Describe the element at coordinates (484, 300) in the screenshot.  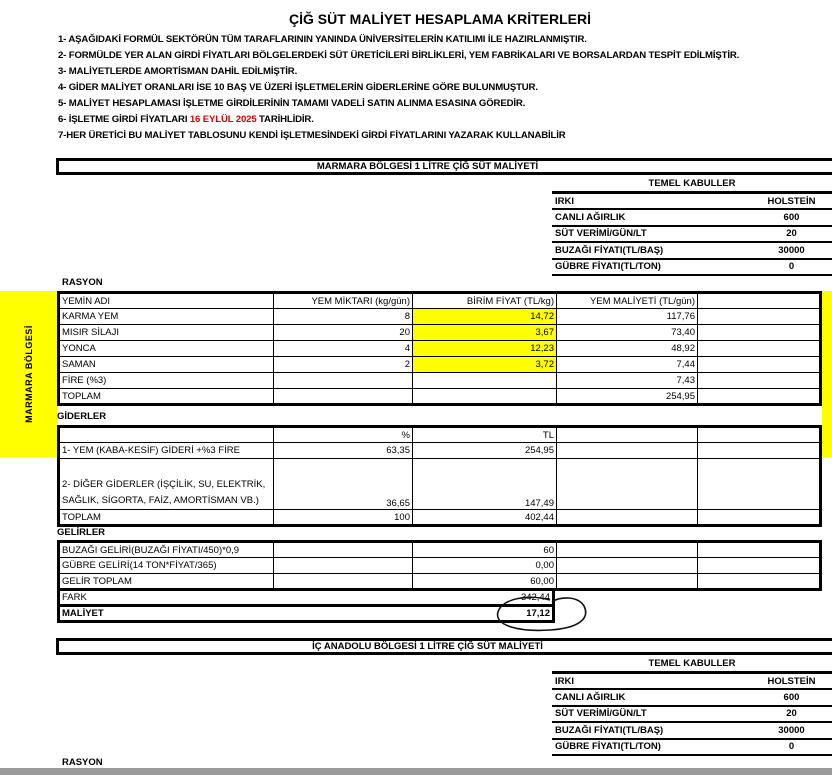
I see `col-header: BİRİM FİYAT (TL/kg)` at that location.